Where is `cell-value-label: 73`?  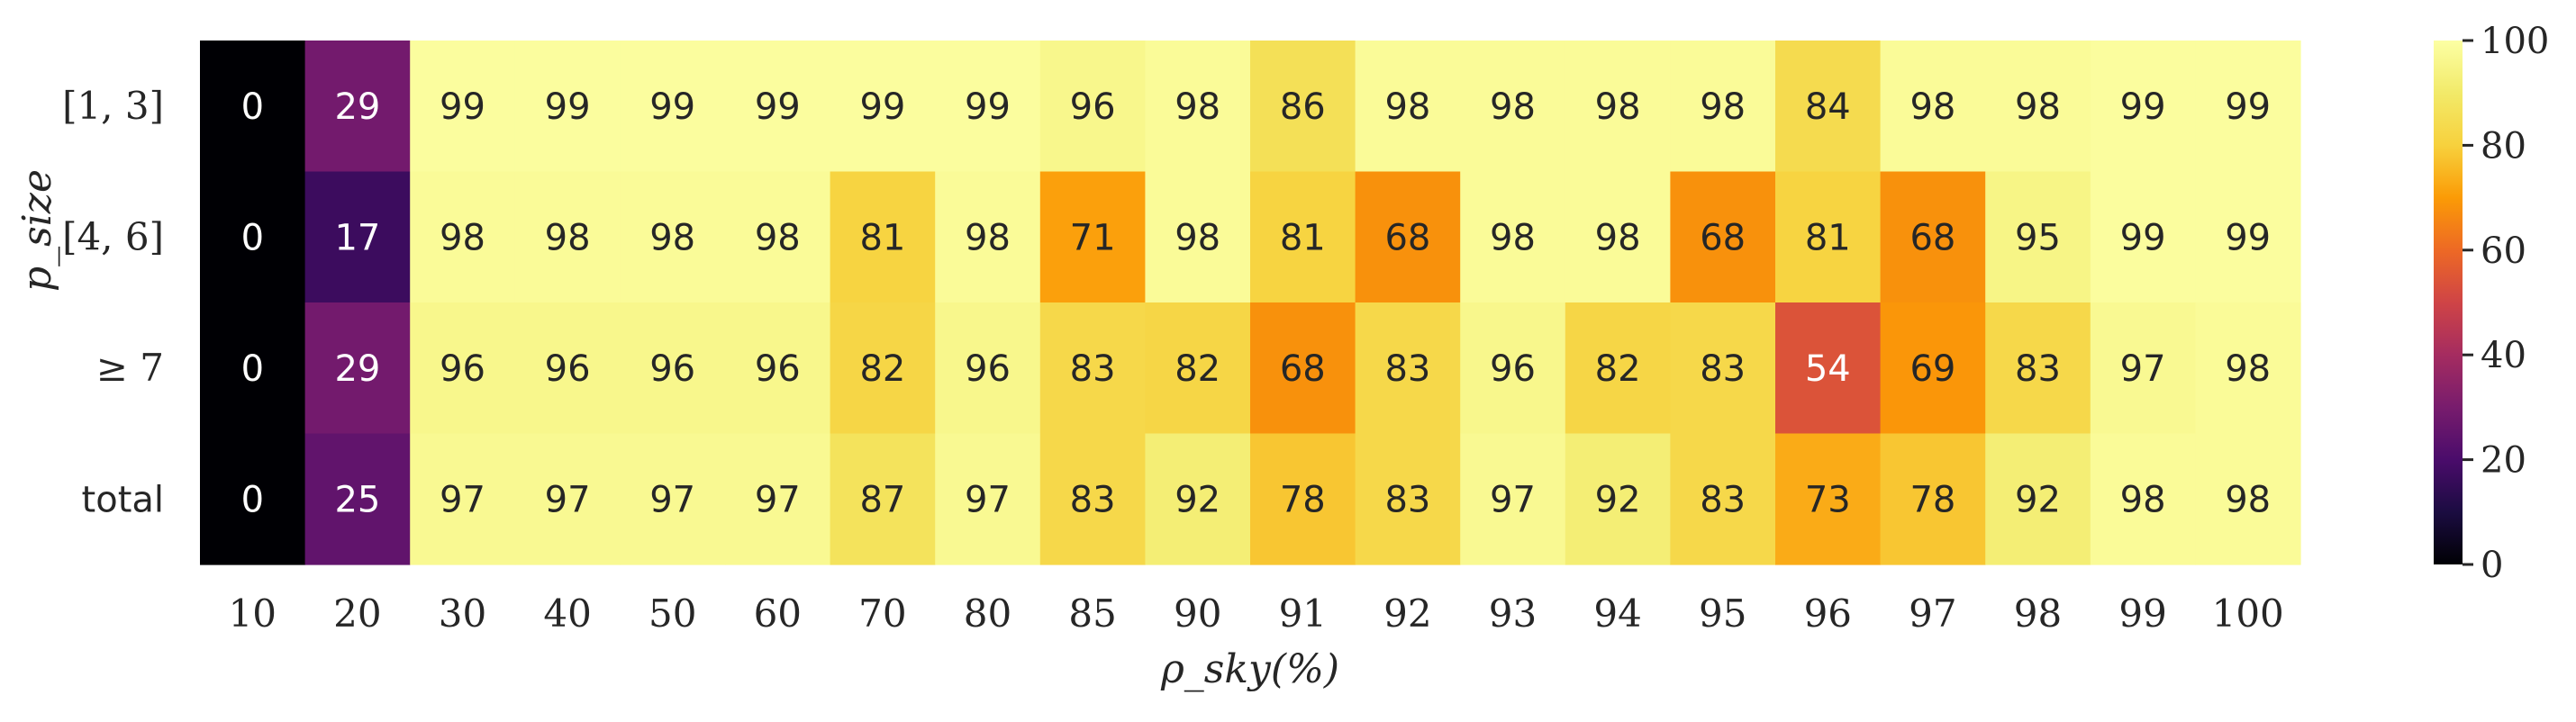
cell-value-label: 73 is located at coordinates (1828, 499).